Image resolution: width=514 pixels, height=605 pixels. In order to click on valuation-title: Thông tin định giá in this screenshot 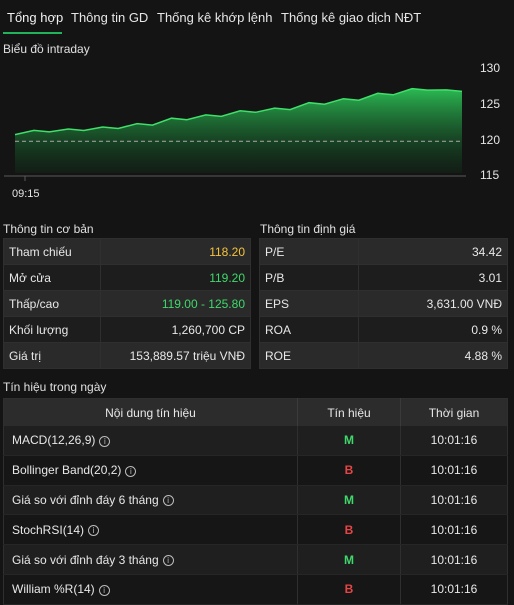, I will do `click(308, 229)`.